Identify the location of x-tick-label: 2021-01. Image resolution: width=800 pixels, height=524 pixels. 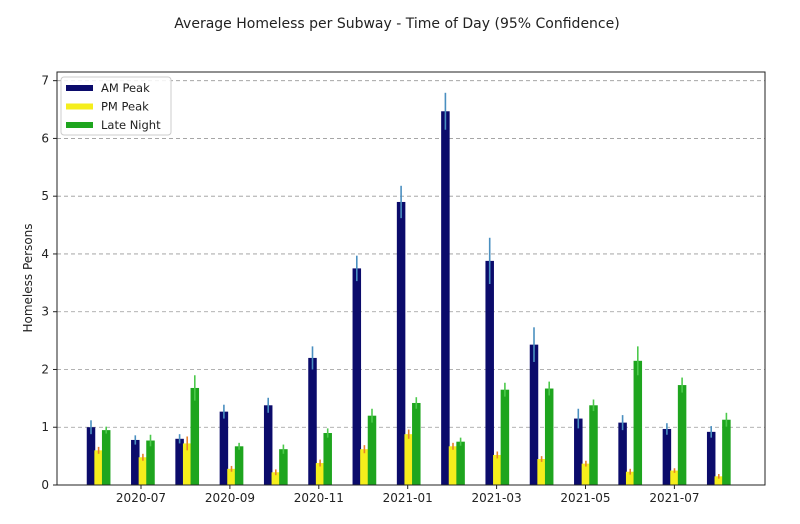
(408, 498).